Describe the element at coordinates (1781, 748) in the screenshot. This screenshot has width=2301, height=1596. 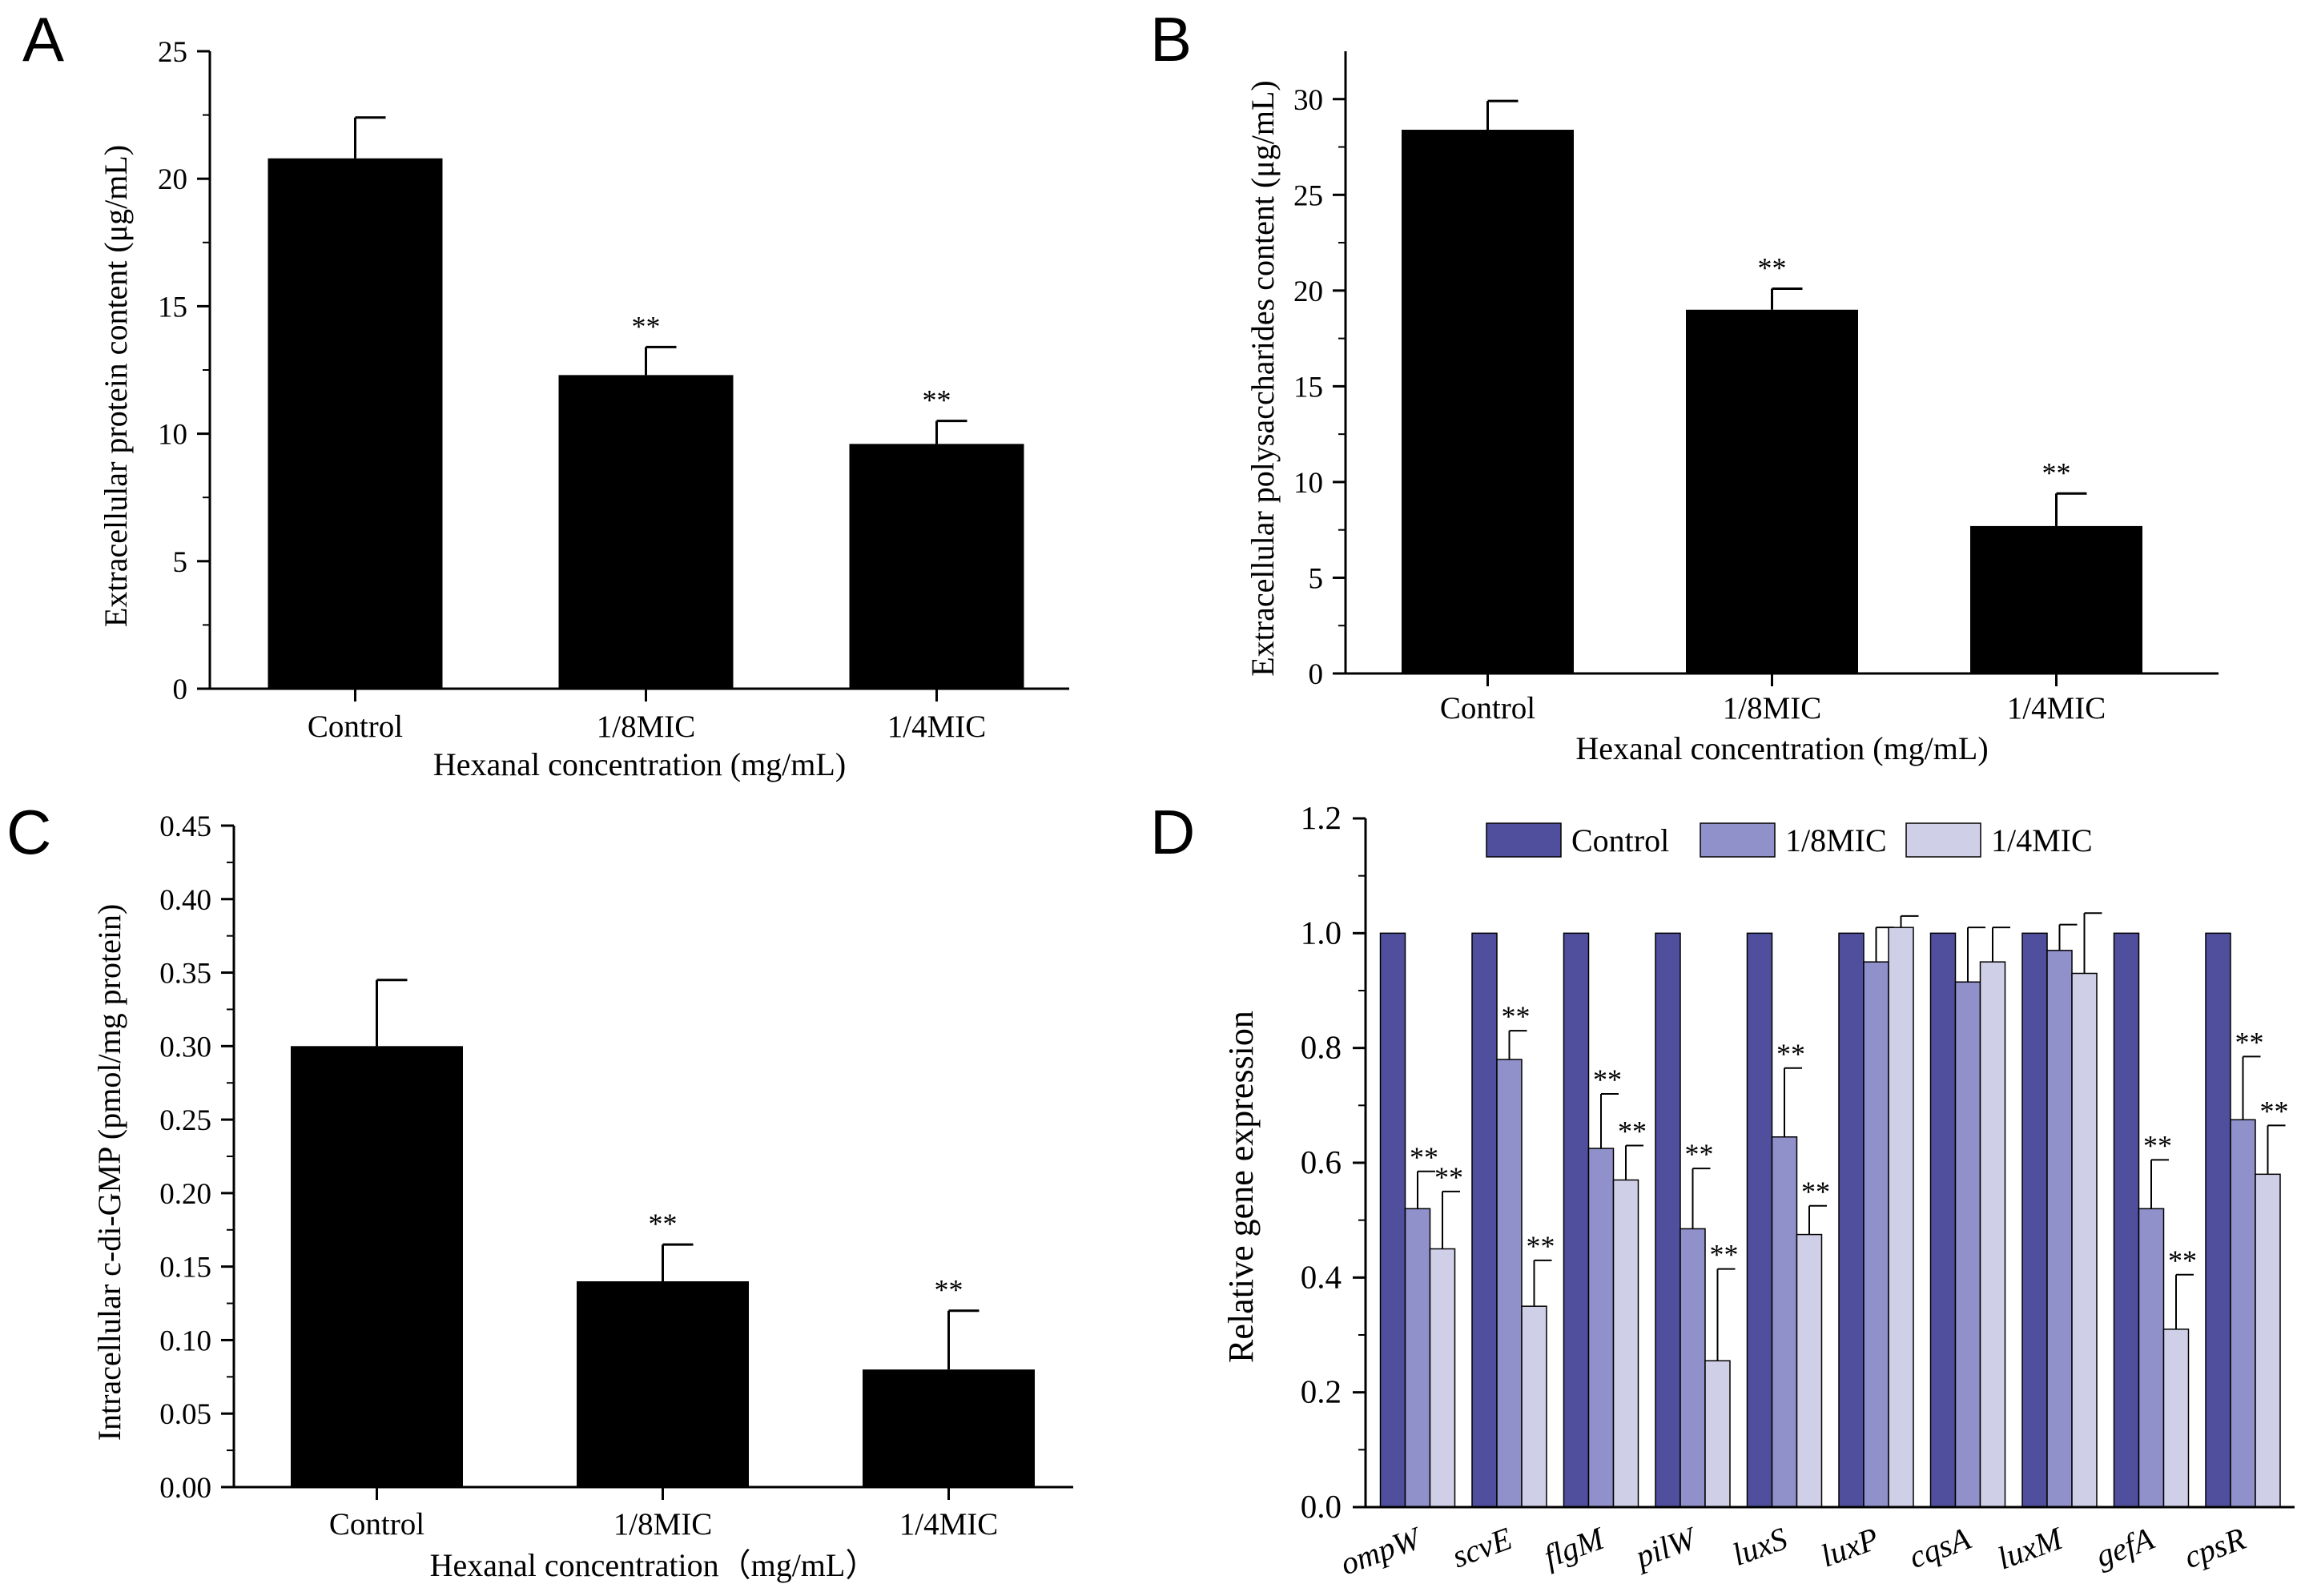
I see `panel-b-x-axis-title: Hexanal concentration (mg/mL)` at that location.